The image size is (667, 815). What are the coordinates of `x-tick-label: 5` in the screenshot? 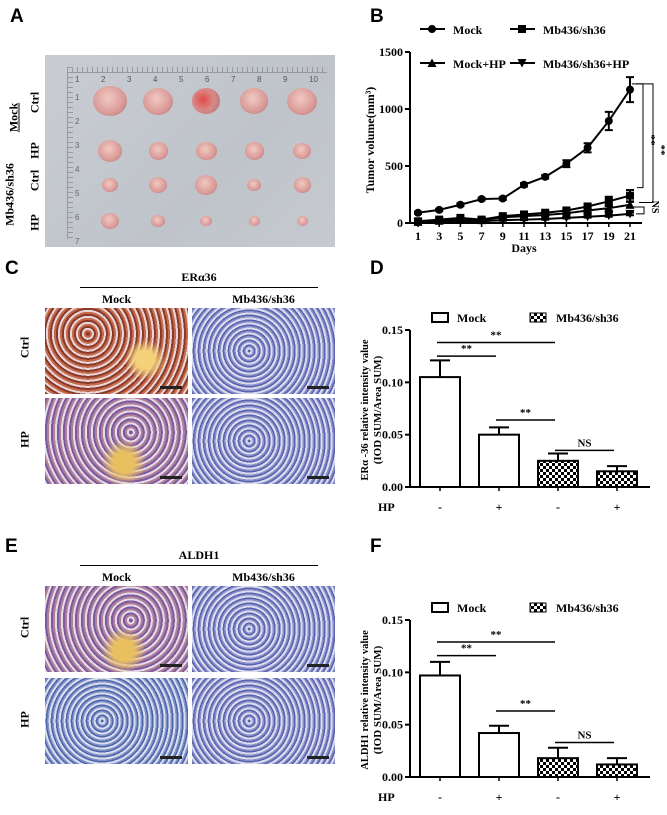 It's located at (460, 236).